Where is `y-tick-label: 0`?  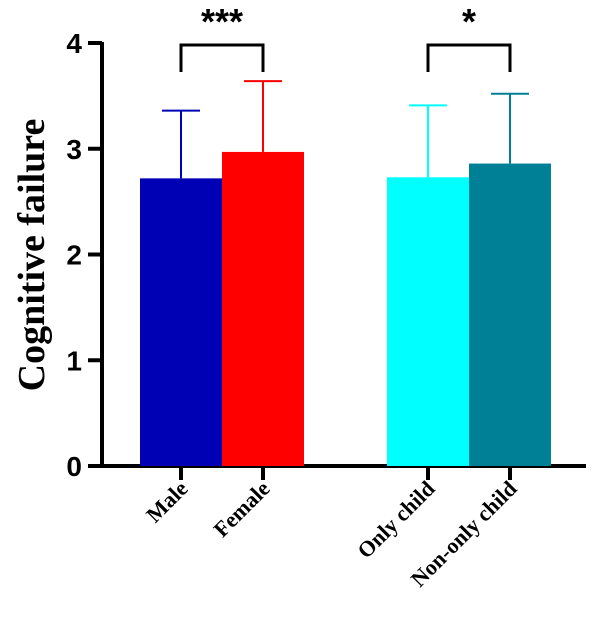 y-tick-label: 0 is located at coordinates (74, 466).